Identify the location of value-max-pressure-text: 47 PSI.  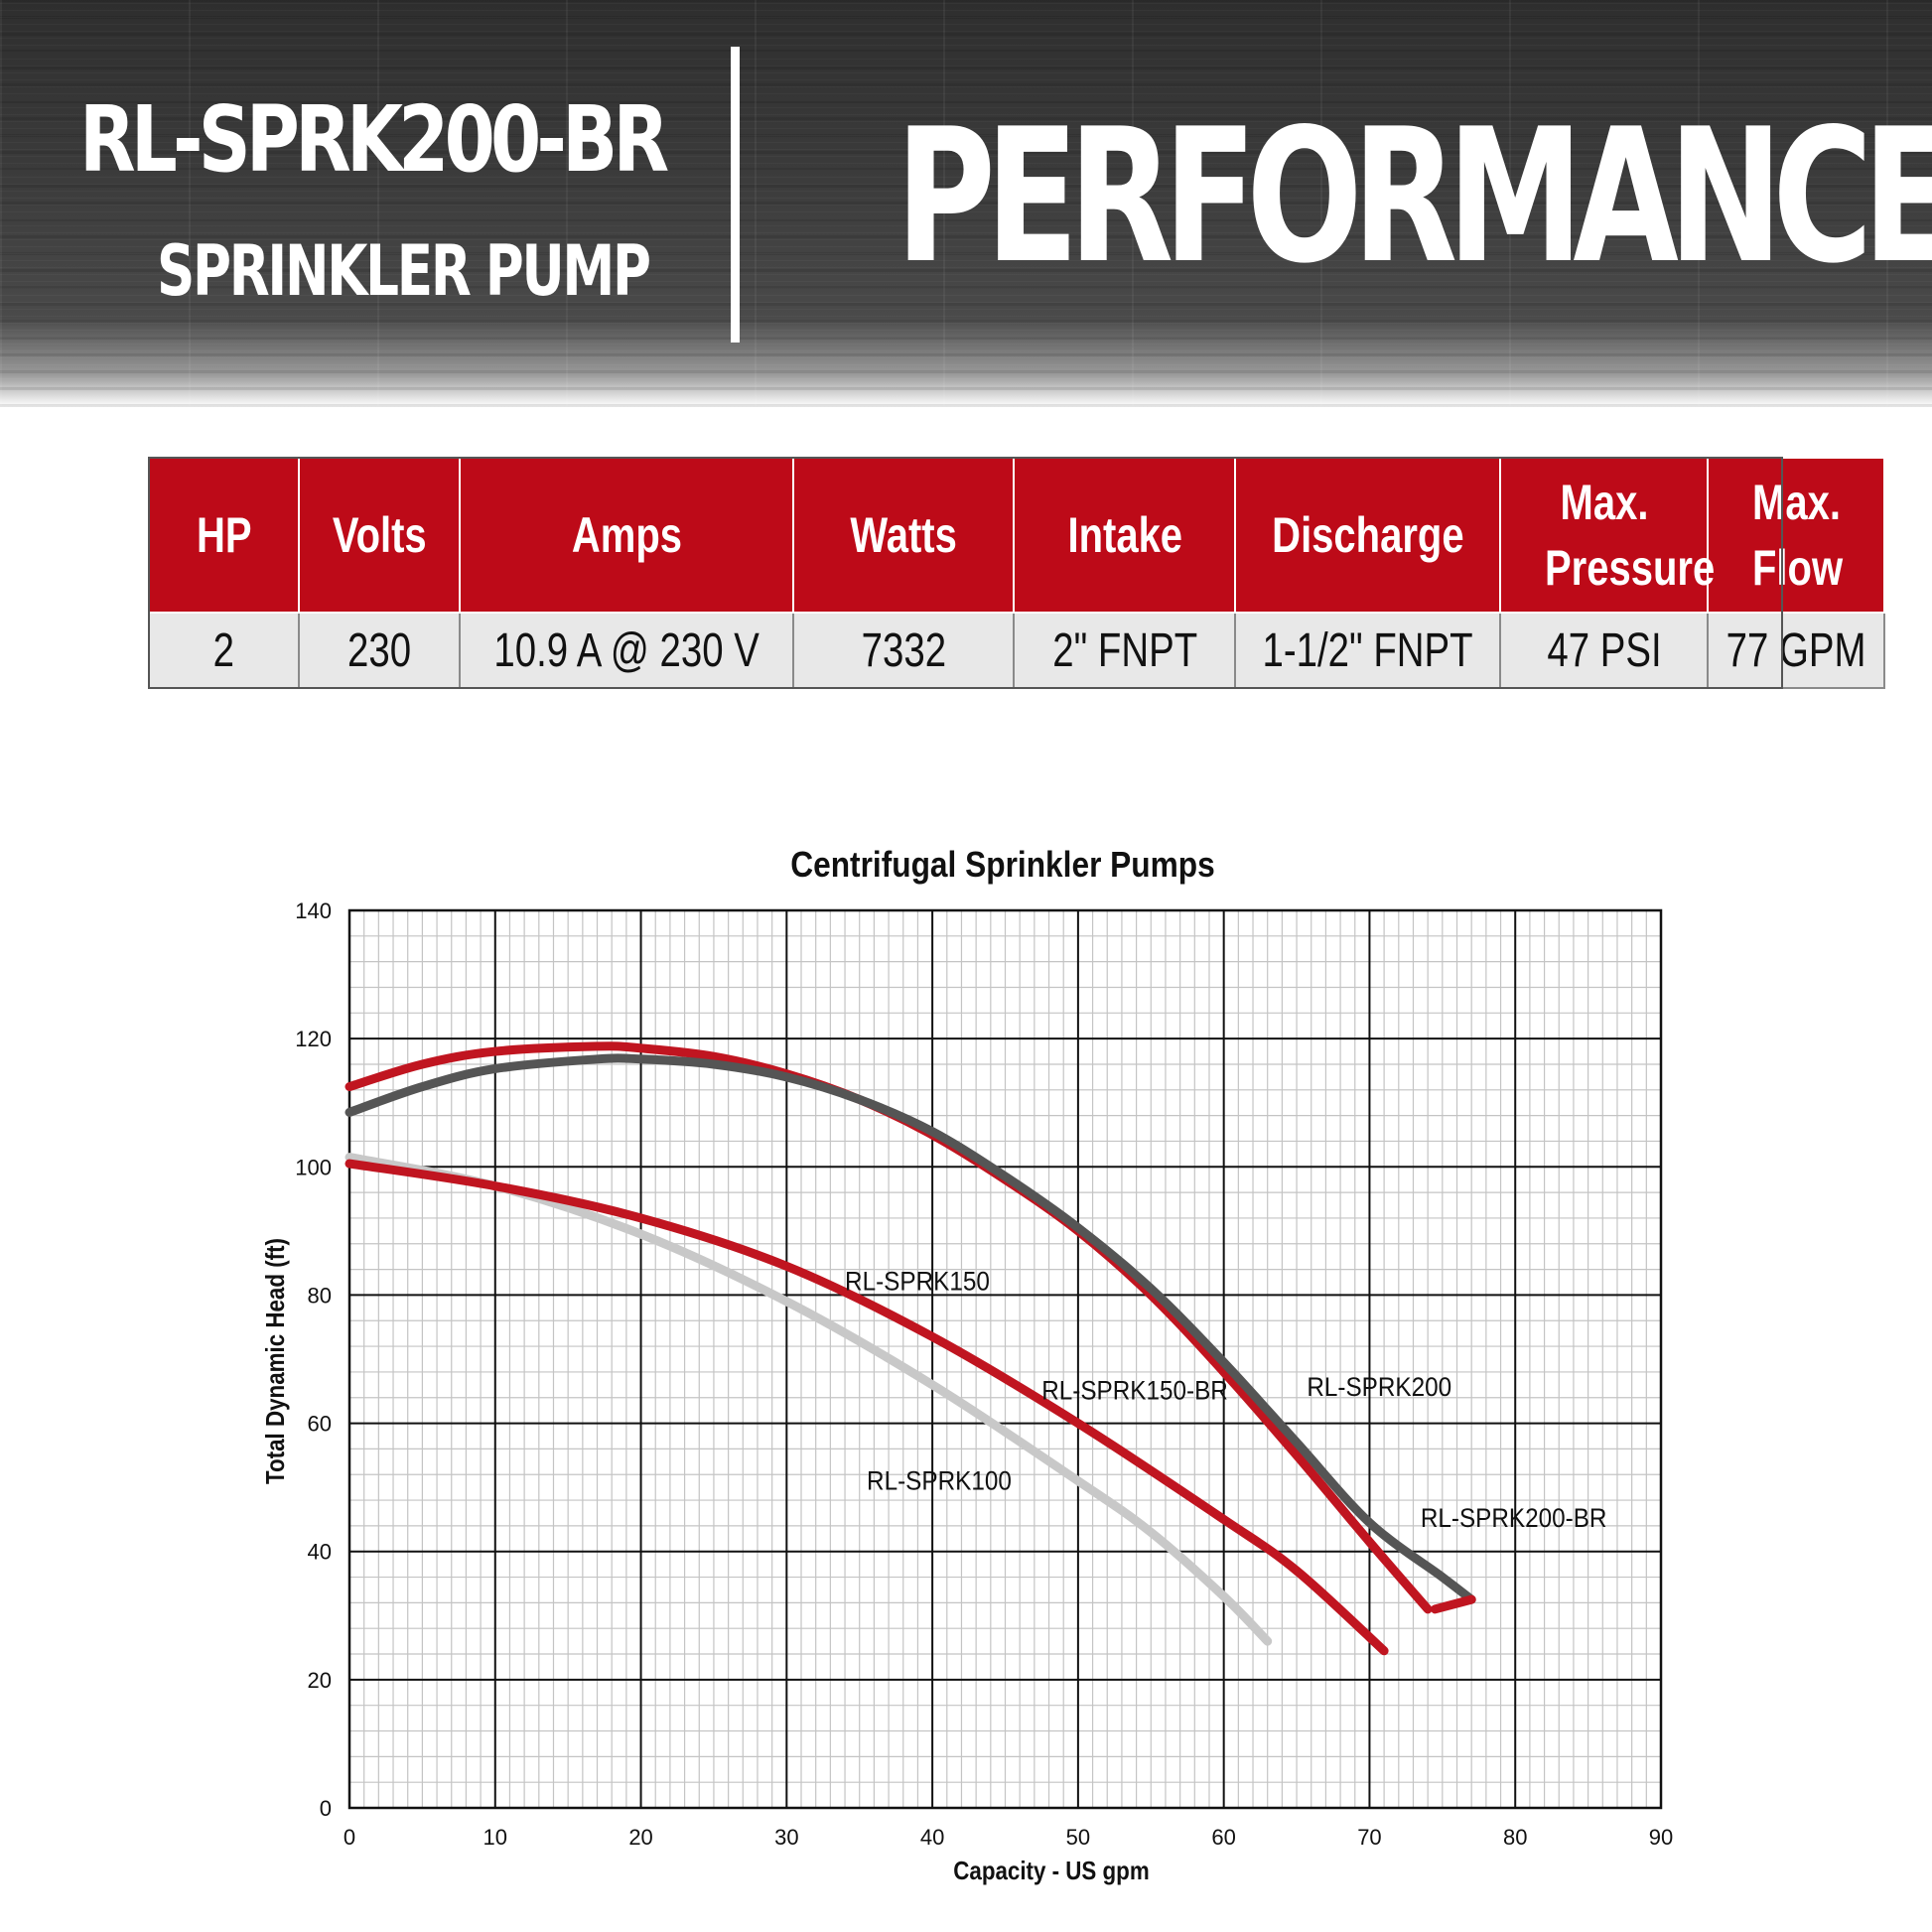
(1605, 650).